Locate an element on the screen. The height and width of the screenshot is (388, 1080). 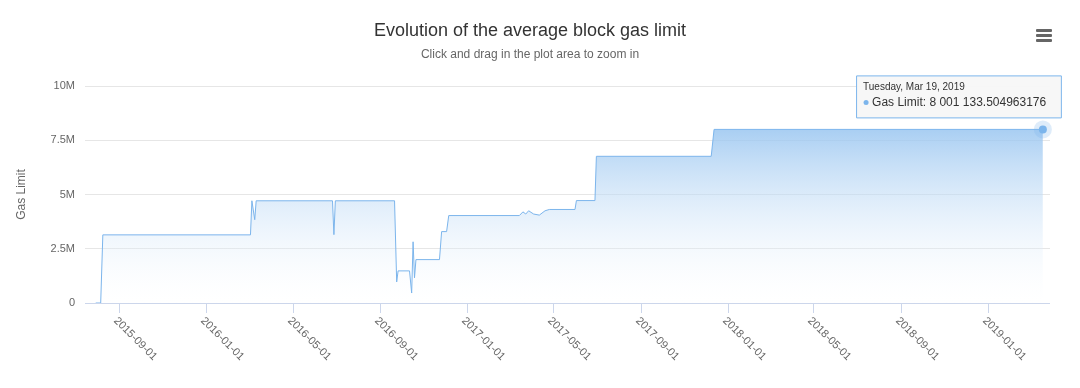
y-tick-label: 2.5M is located at coordinates (62, 247).